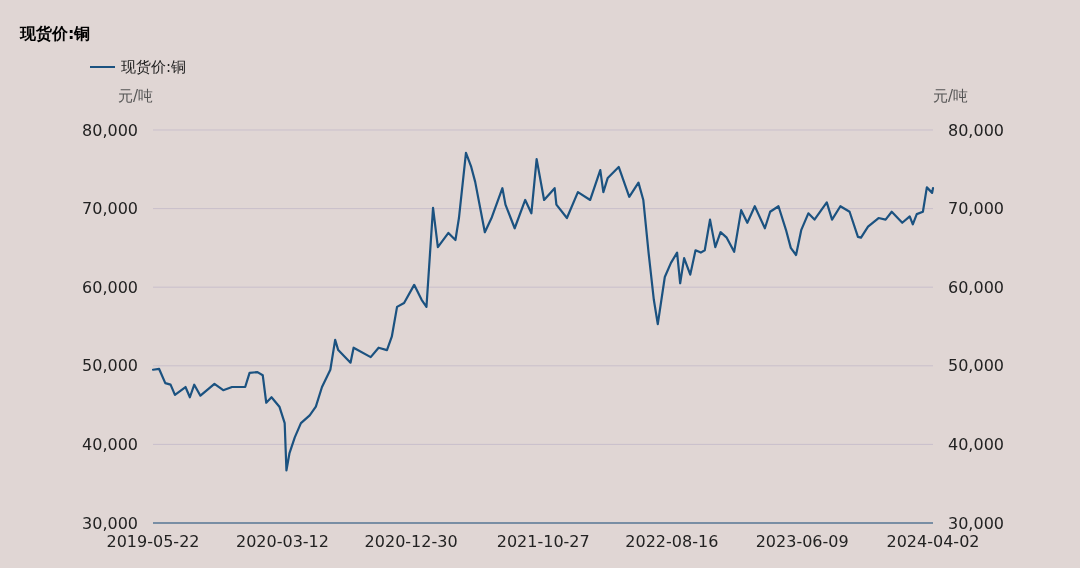  Describe the element at coordinates (135, 96) in the screenshot. I see `y-axis-title: 元/吨` at that location.